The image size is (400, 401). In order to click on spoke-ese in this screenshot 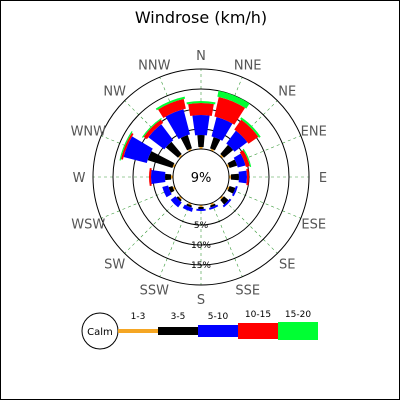, I will do `click(263, 203)`.